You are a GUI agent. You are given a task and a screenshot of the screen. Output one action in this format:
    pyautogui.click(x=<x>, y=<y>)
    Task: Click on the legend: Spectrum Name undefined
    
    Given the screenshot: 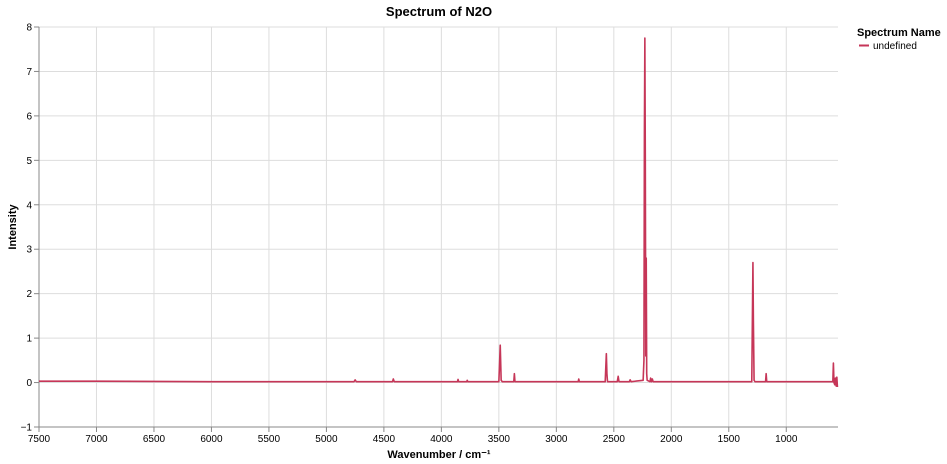 What is the action you would take?
    pyautogui.click(x=899, y=39)
    